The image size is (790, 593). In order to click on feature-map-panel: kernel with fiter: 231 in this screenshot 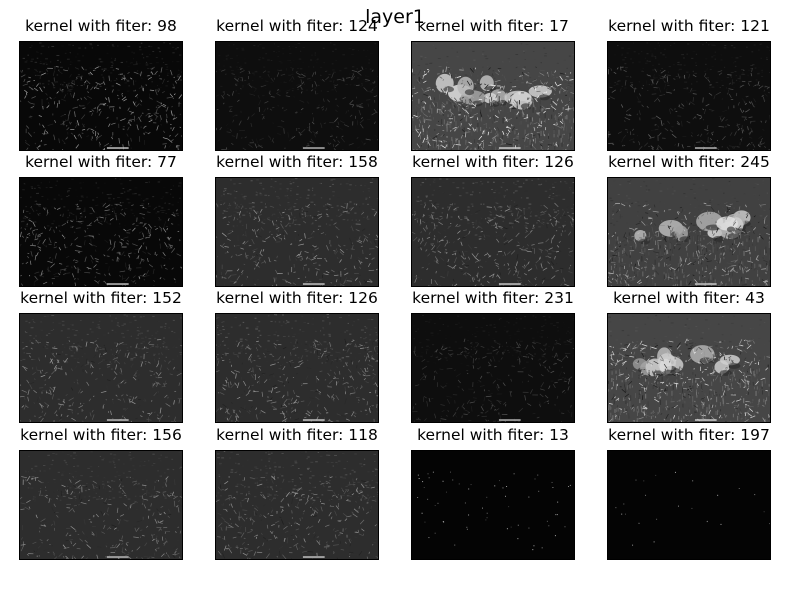, I will do `click(493, 356)`.